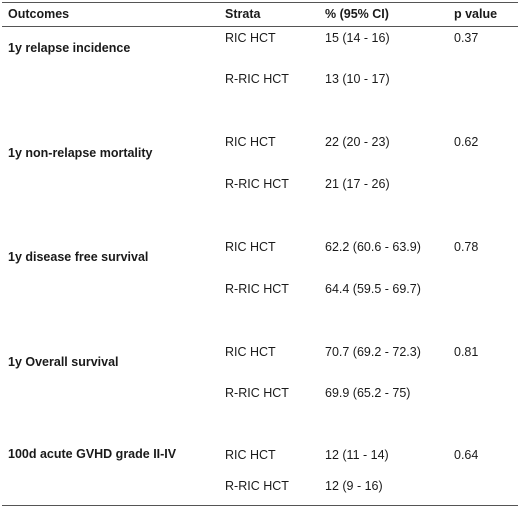  Describe the element at coordinates (260, 2) in the screenshot. I see `table-top-rule` at that location.